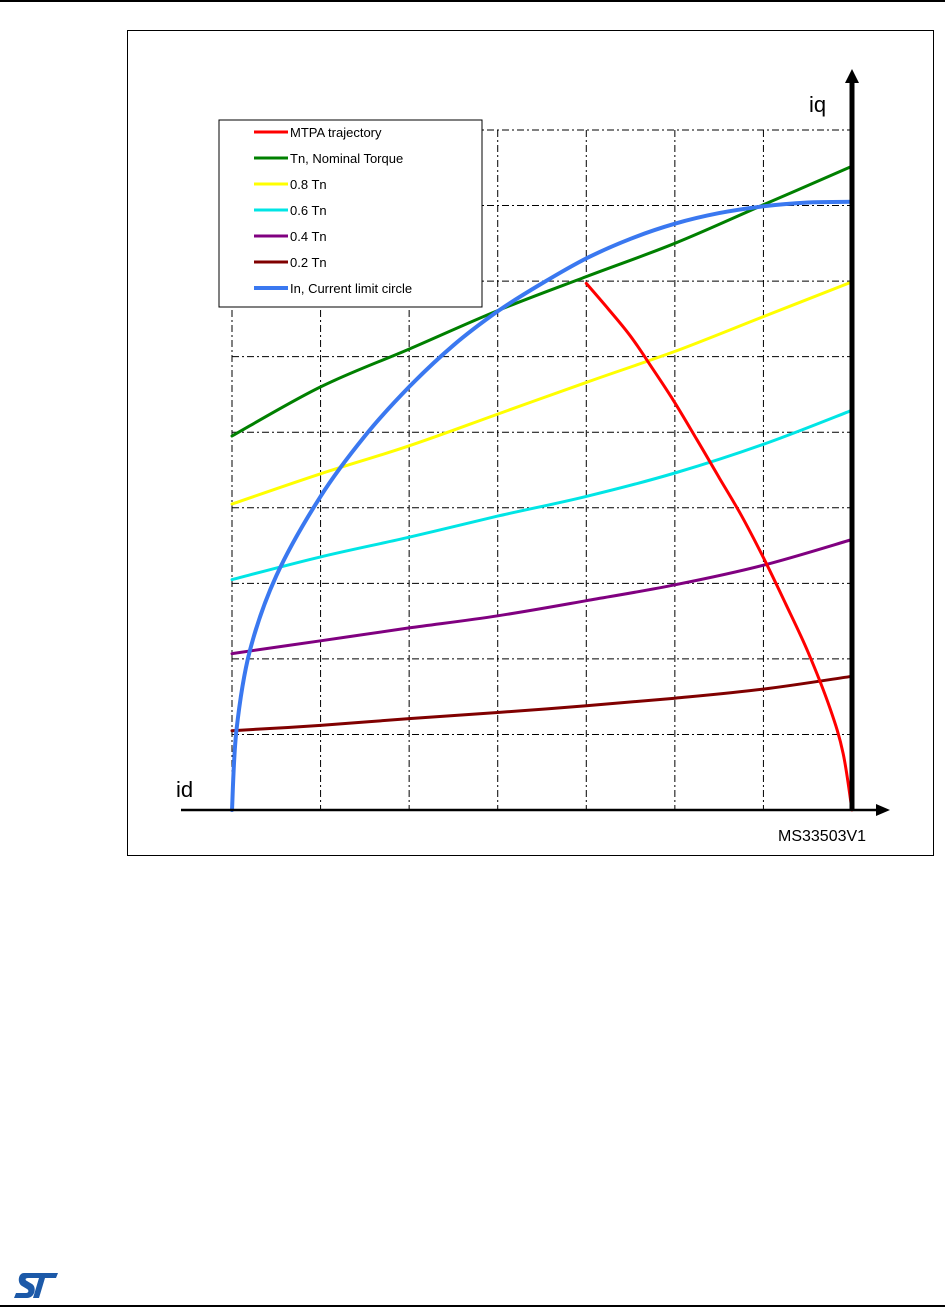  I want to click on x-axis-arrowhead, so click(883, 810).